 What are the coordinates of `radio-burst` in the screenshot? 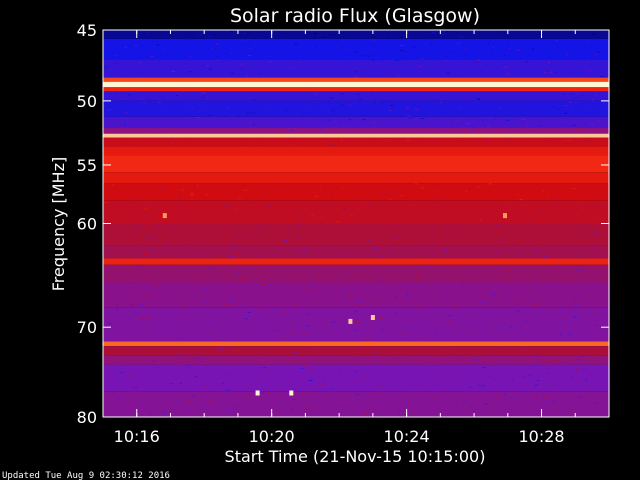 It's located at (164, 216).